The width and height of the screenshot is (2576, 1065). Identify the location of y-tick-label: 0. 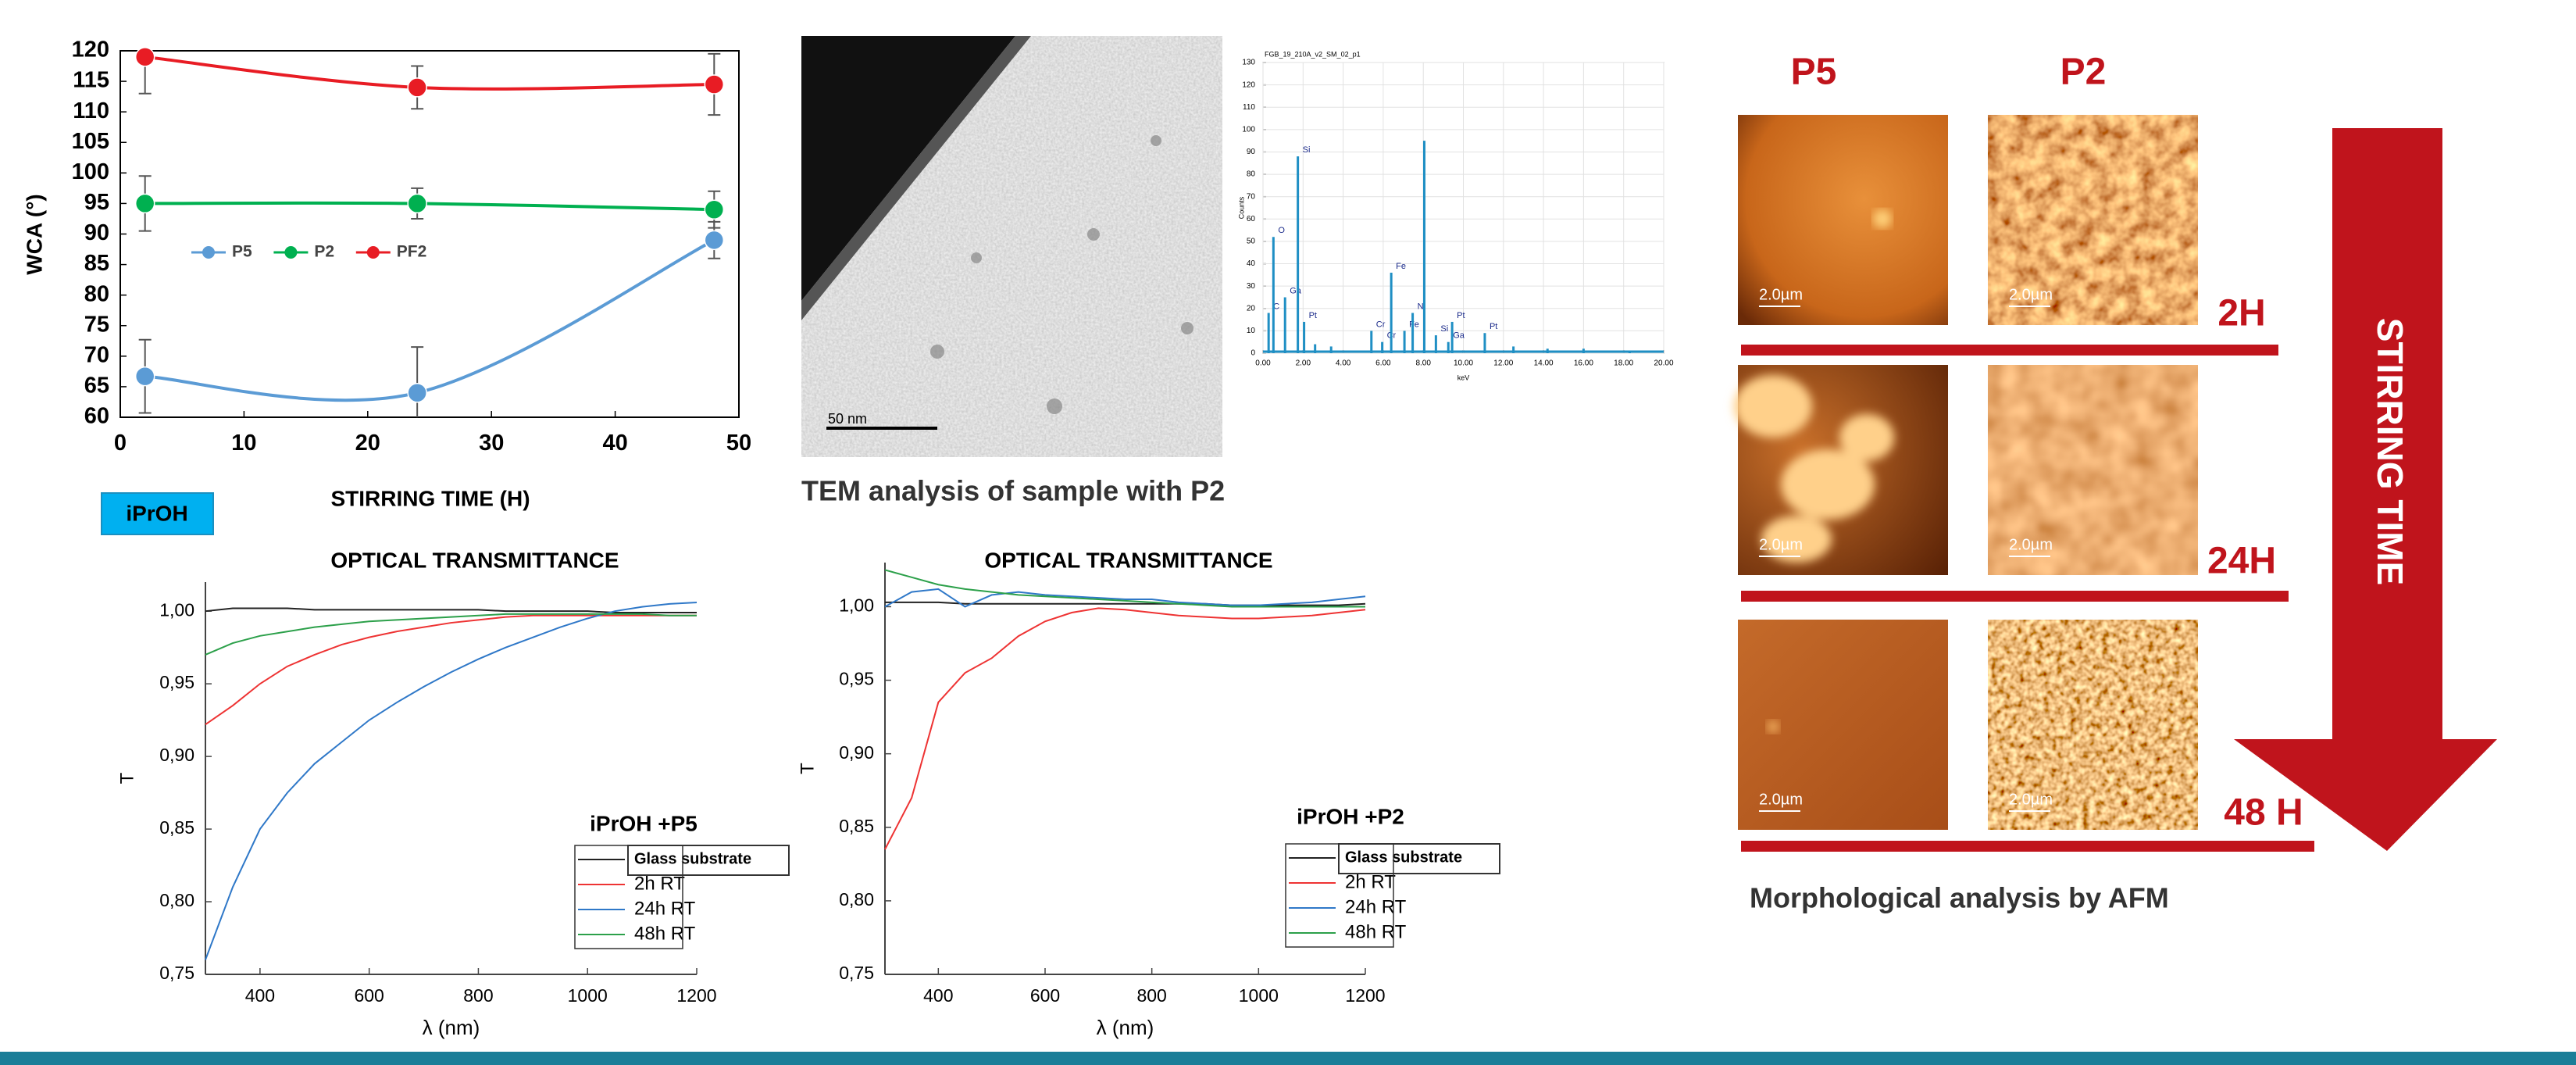
(1253, 353).